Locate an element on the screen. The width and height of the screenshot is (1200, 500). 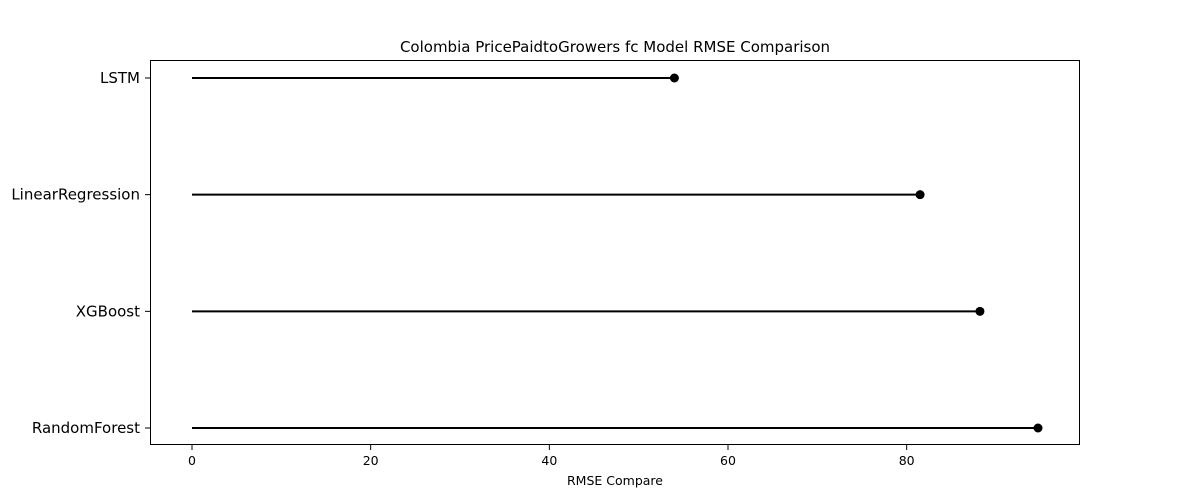
x-tick-label: 20 is located at coordinates (371, 460).